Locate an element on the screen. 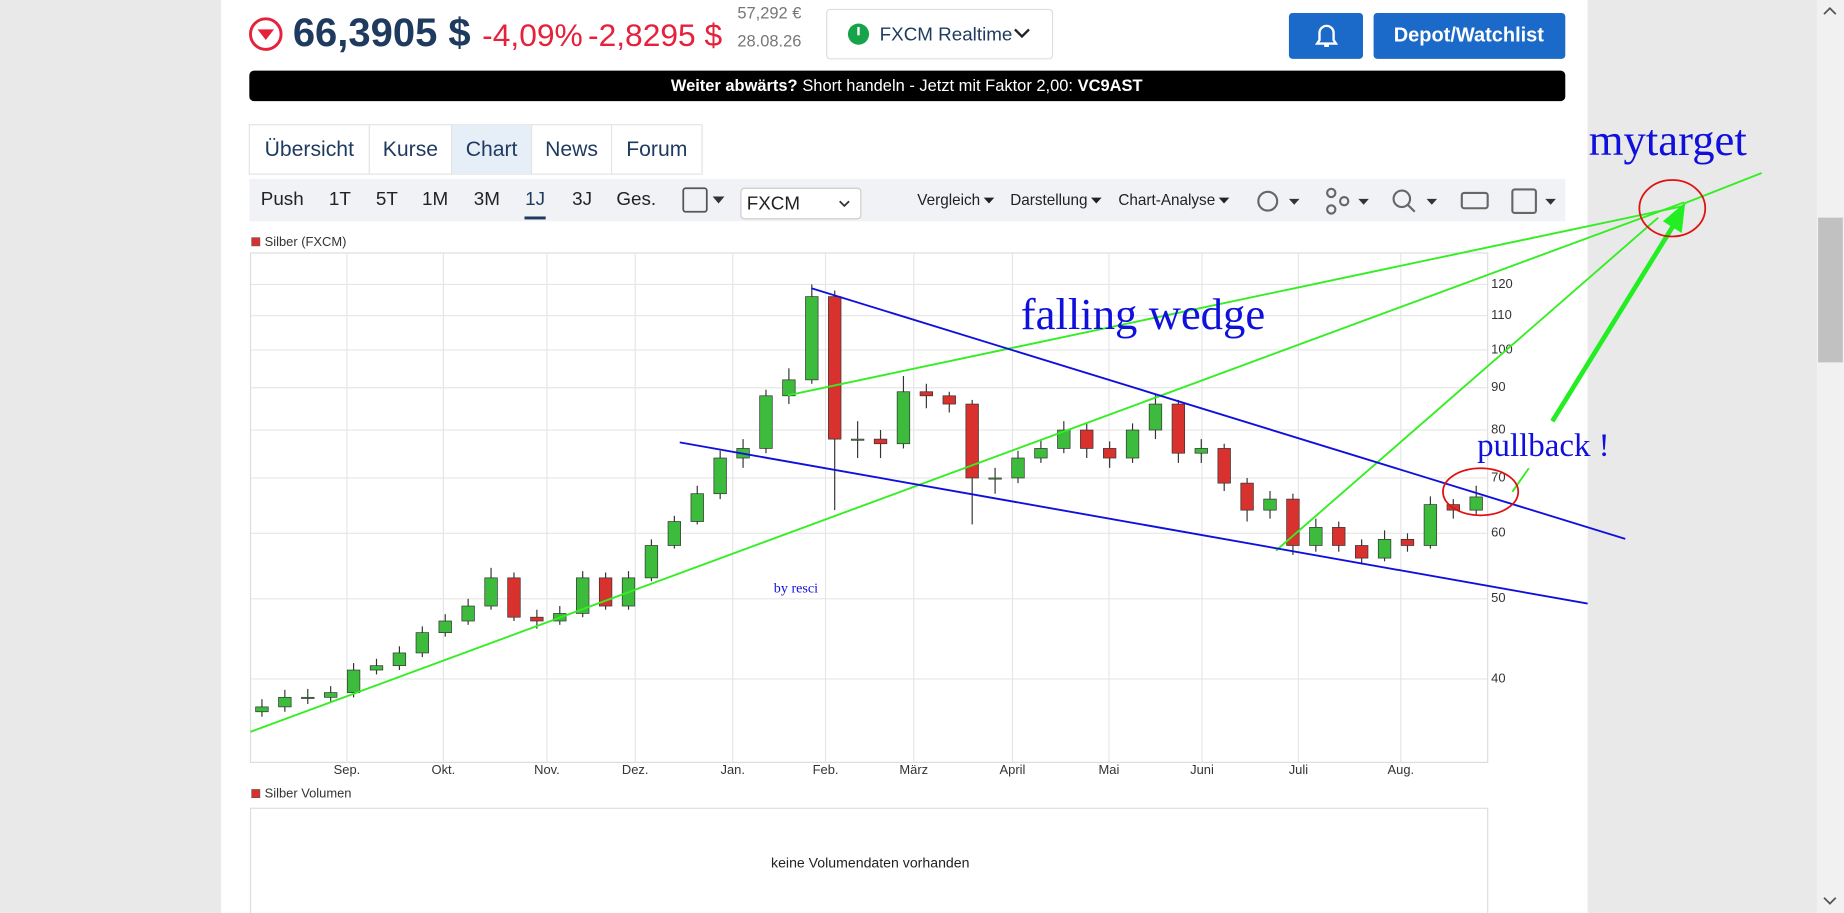 Image resolution: width=1844 pixels, height=913 pixels. tab: News is located at coordinates (571, 149).